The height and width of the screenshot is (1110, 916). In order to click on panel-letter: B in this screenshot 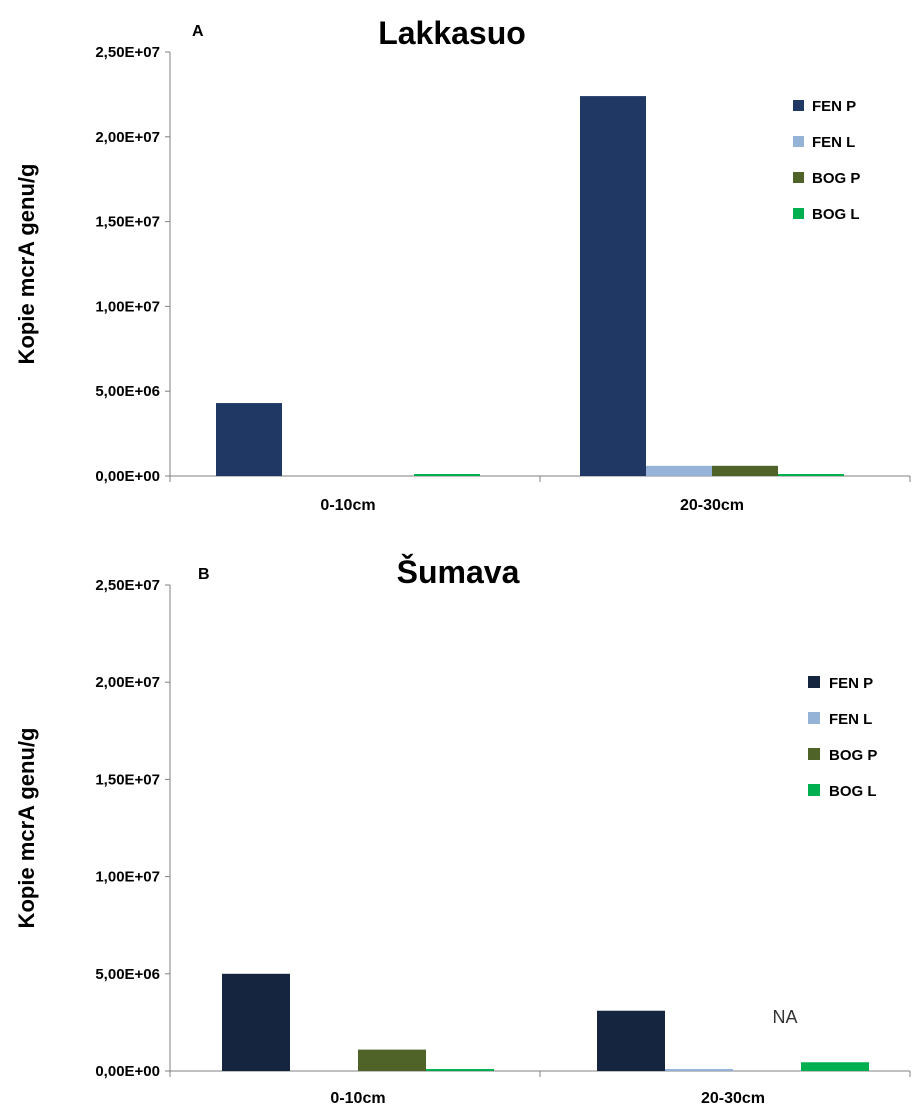, I will do `click(204, 574)`.